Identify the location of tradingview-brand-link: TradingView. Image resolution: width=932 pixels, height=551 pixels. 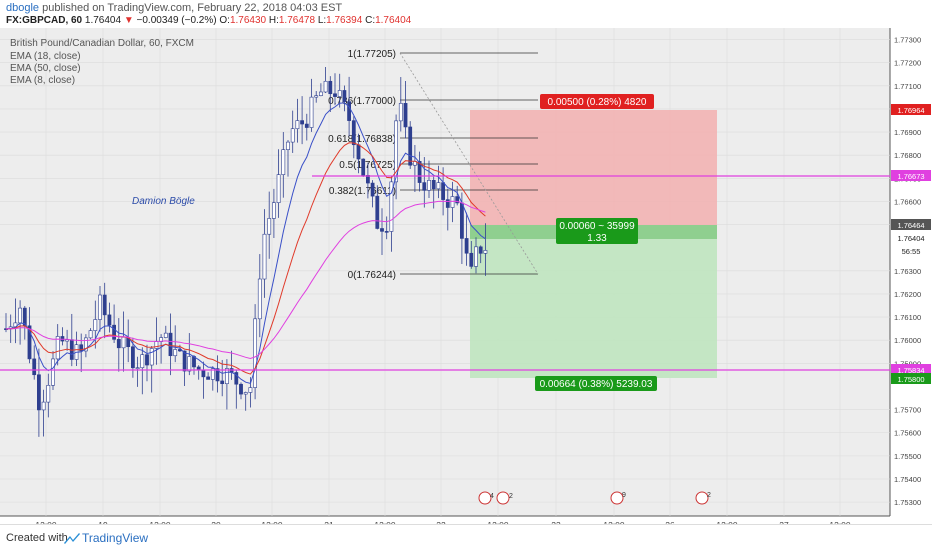
(115, 538).